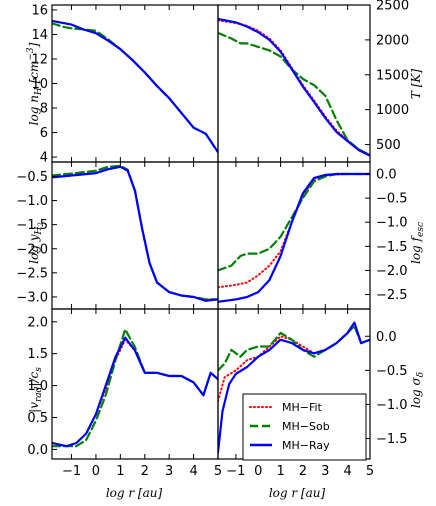 This screenshot has height=506, width=436. What do you see at coordinates (39, 84) in the screenshot?
I see `ytick-label: 10` at bounding box center [39, 84].